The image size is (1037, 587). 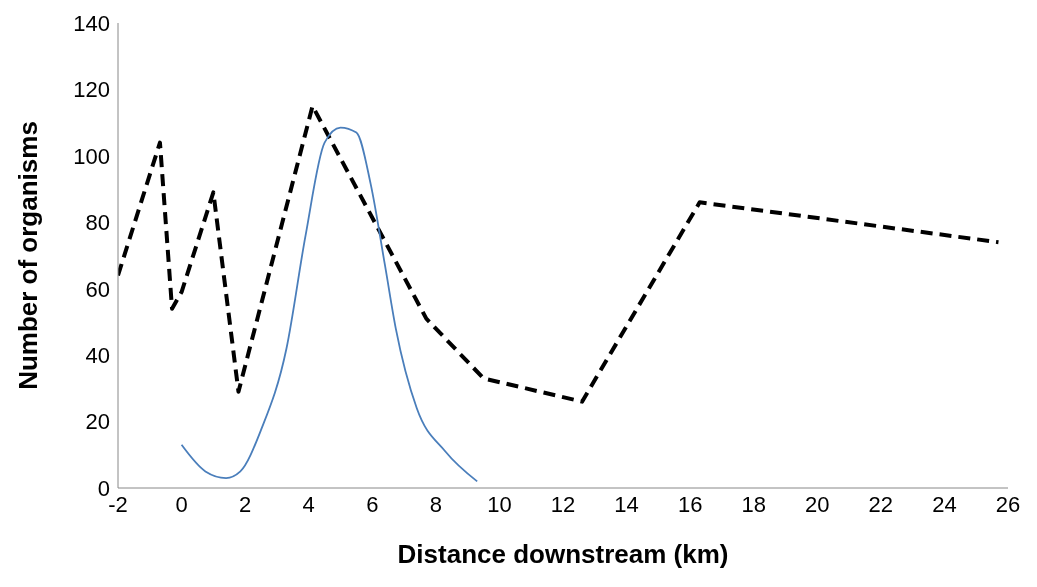 What do you see at coordinates (91, 156) in the screenshot?
I see `y-tick-label: 100` at bounding box center [91, 156].